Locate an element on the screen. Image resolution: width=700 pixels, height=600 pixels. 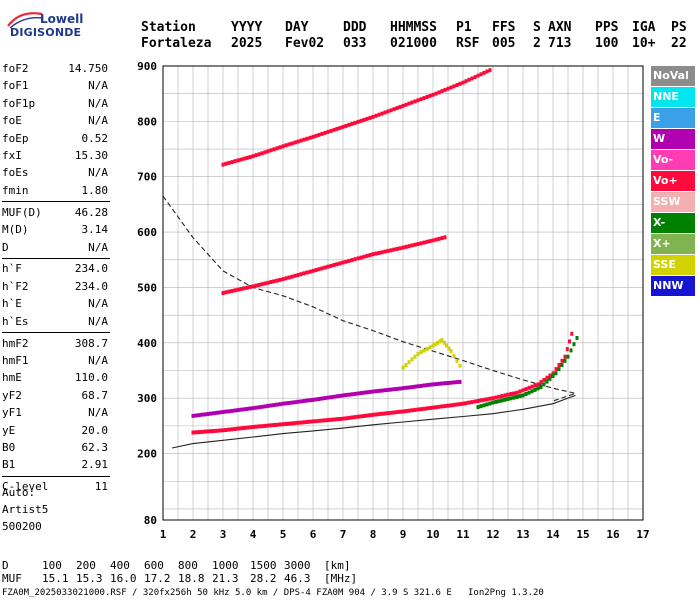
param-row: hmE 110.0 is located at coordinates (55, 377).